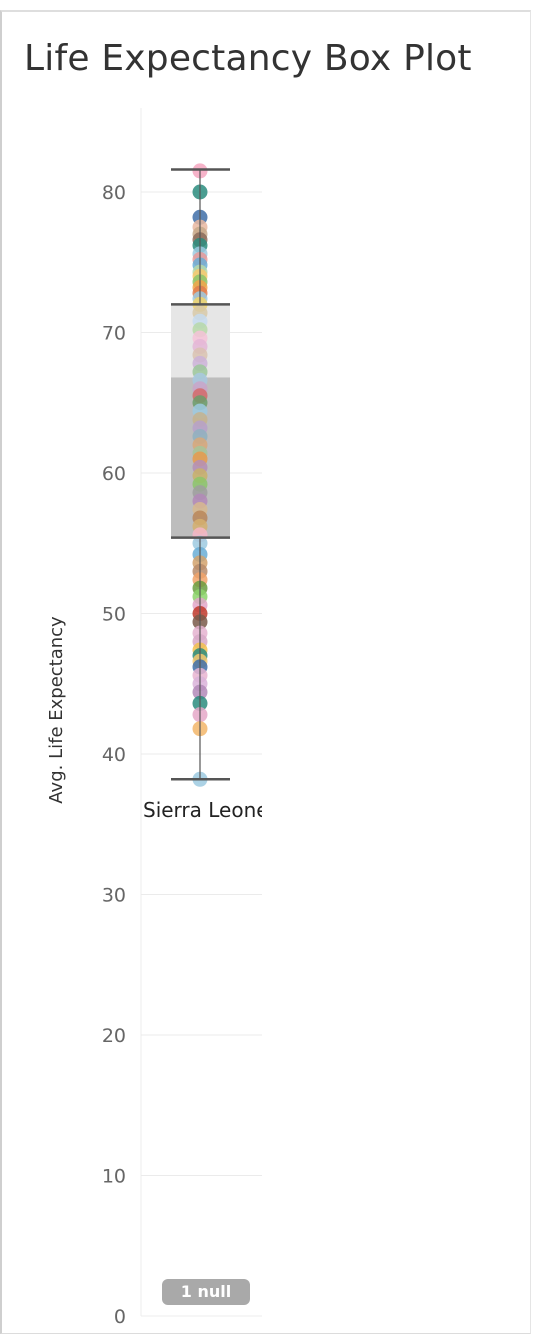  What do you see at coordinates (114, 193) in the screenshot?
I see `y-tick-label: 80` at bounding box center [114, 193].